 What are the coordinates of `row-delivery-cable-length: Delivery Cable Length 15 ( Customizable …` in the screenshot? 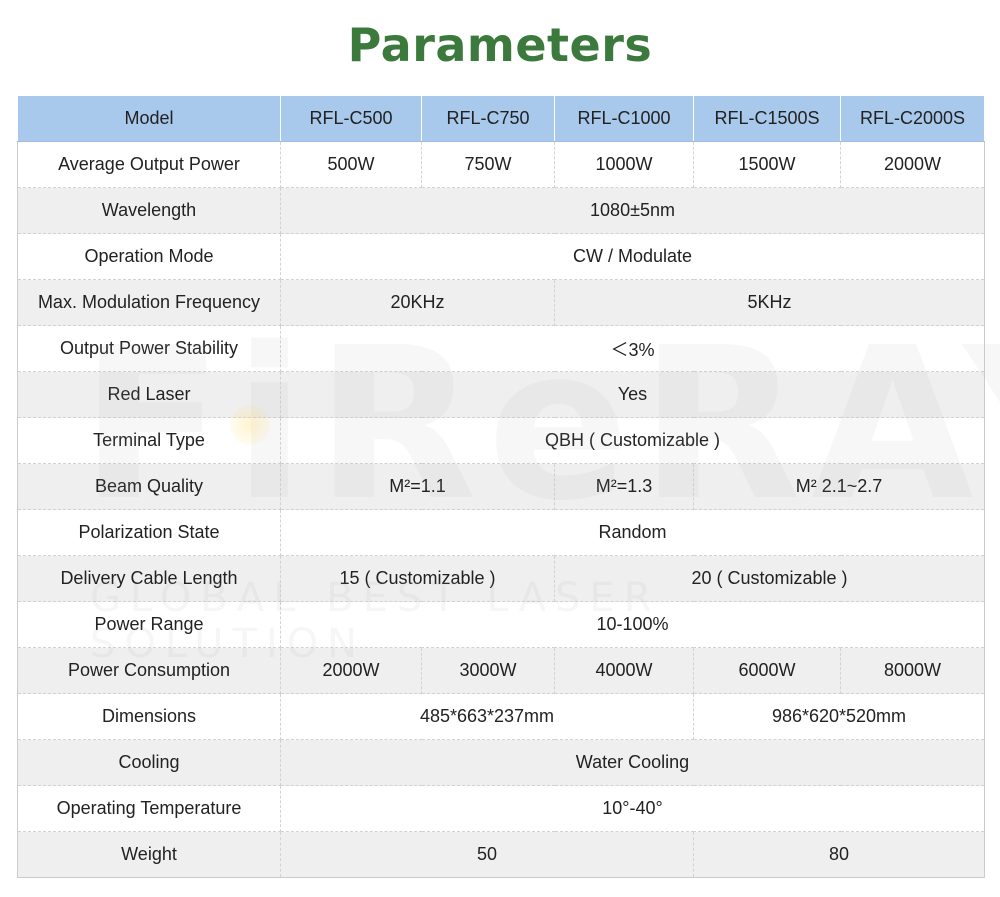 It's located at (501, 578).